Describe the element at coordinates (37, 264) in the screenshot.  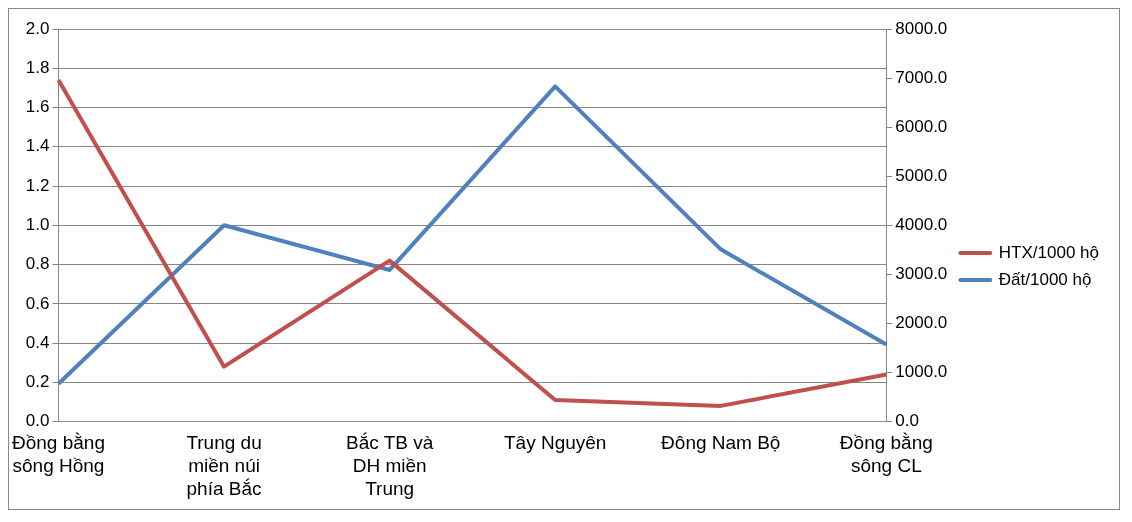
I see `y-tick-label: 0.8` at that location.